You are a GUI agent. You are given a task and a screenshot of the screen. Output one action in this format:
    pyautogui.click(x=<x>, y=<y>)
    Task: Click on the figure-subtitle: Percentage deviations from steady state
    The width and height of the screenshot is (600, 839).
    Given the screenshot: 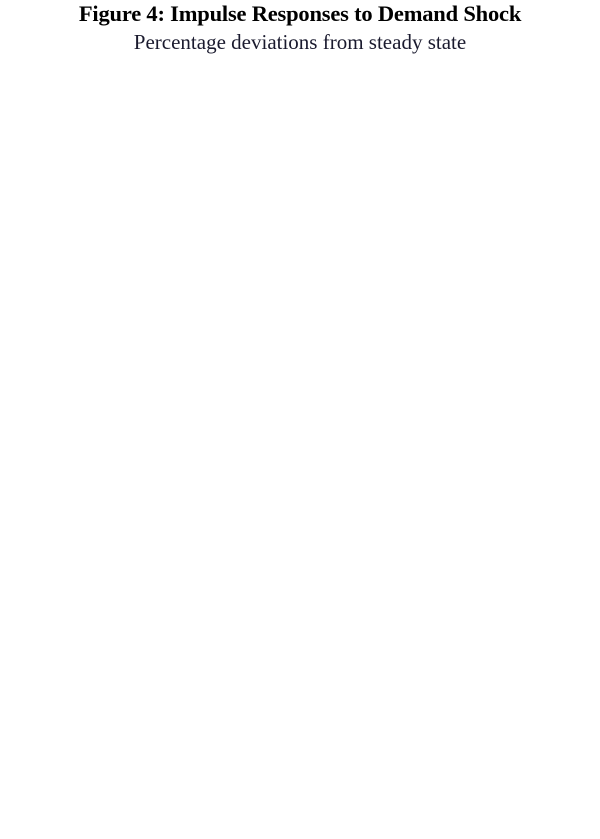 What is the action you would take?
    pyautogui.click(x=300, y=42)
    